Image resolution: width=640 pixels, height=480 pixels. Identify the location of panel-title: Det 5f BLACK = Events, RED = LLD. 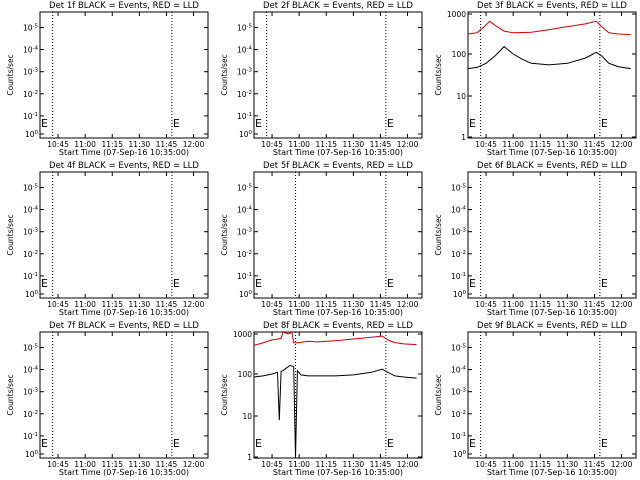
(338, 166).